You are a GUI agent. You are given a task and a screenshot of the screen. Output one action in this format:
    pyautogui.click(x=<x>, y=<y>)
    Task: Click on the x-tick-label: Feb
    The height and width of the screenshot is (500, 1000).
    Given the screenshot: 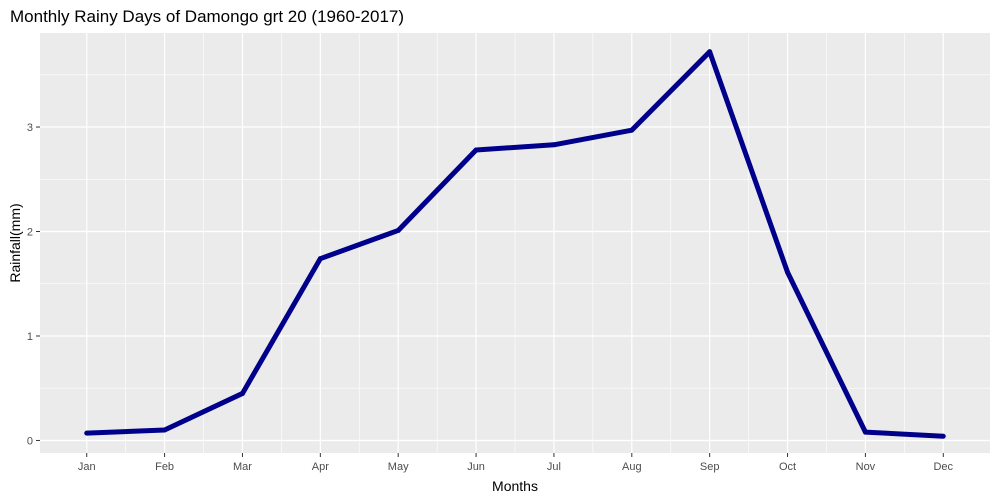 What is the action you would take?
    pyautogui.click(x=164, y=467)
    